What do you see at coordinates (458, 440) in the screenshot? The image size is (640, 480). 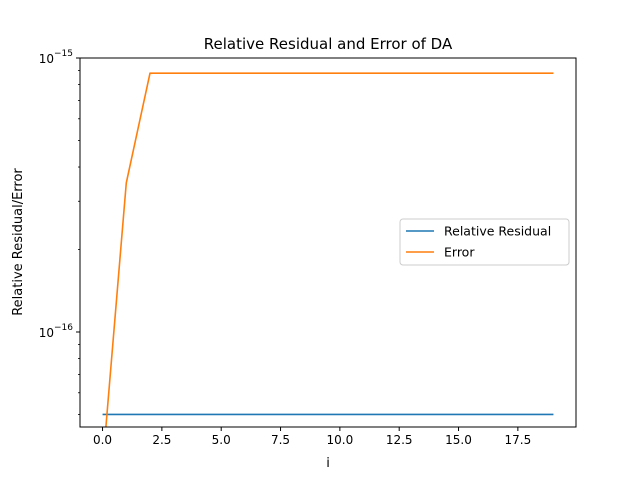 I see `x-tick-label: 15.0` at bounding box center [458, 440].